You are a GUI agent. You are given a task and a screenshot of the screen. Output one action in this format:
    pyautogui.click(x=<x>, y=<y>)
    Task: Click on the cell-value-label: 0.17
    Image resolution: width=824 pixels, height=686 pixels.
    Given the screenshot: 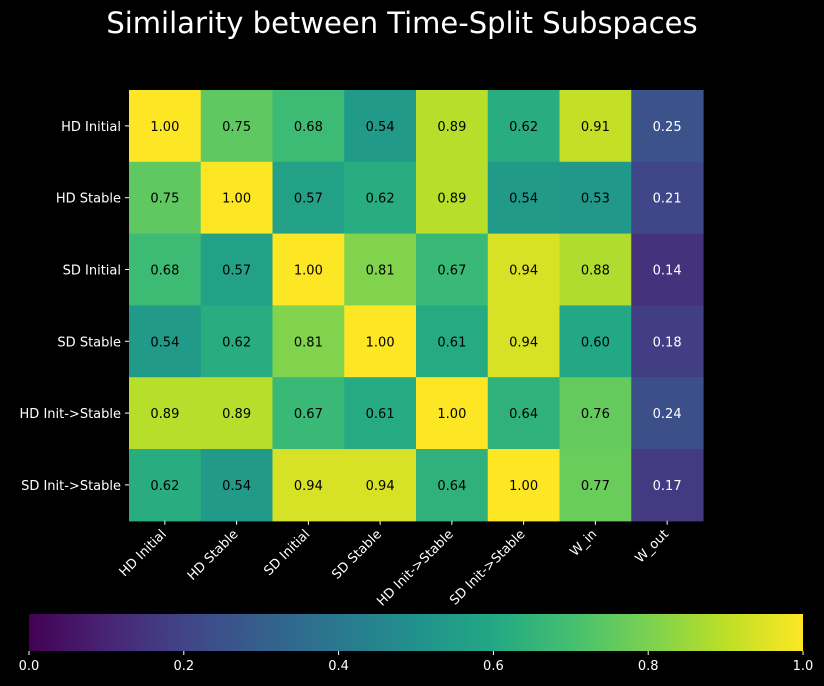 What is the action you would take?
    pyautogui.click(x=667, y=486)
    